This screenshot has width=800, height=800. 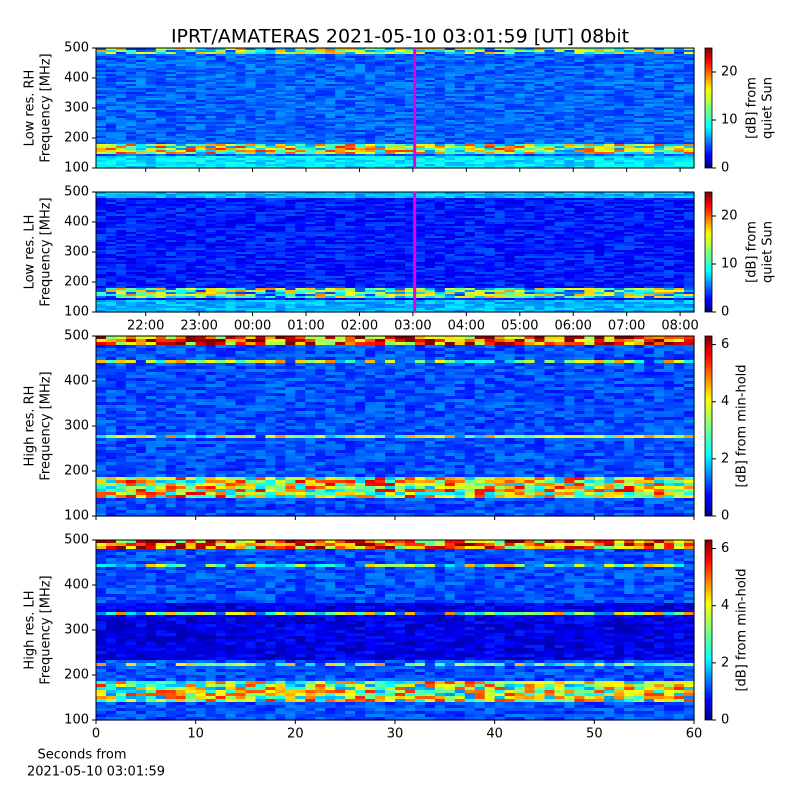 I want to click on y-tick-label: 300, so click(x=76, y=108).